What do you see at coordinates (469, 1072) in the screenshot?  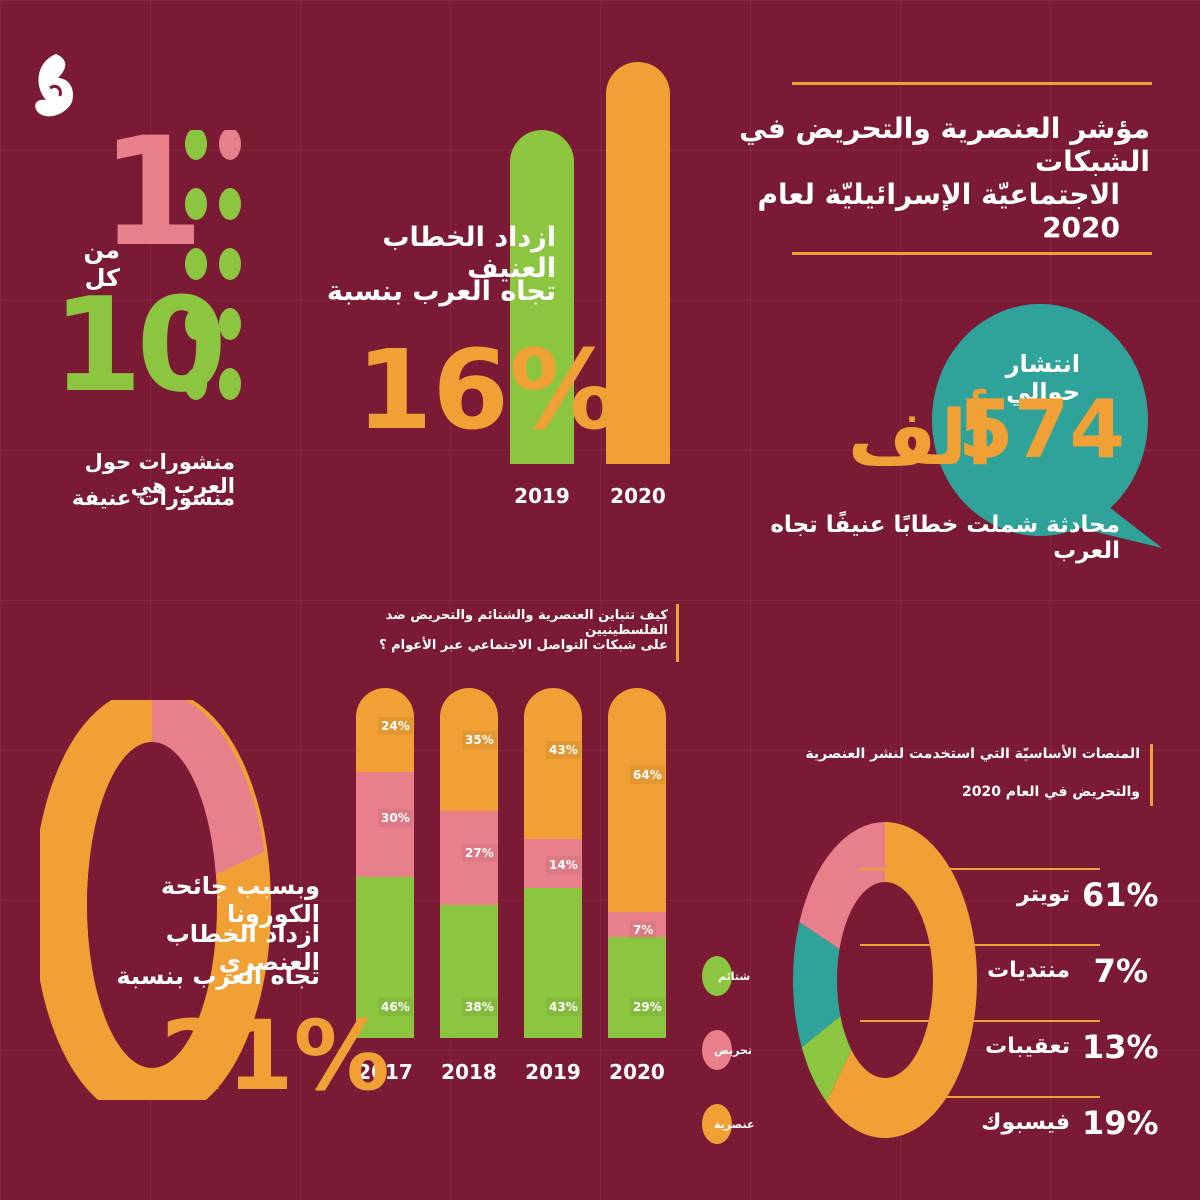 I see `stacked-year-label: 2018` at bounding box center [469, 1072].